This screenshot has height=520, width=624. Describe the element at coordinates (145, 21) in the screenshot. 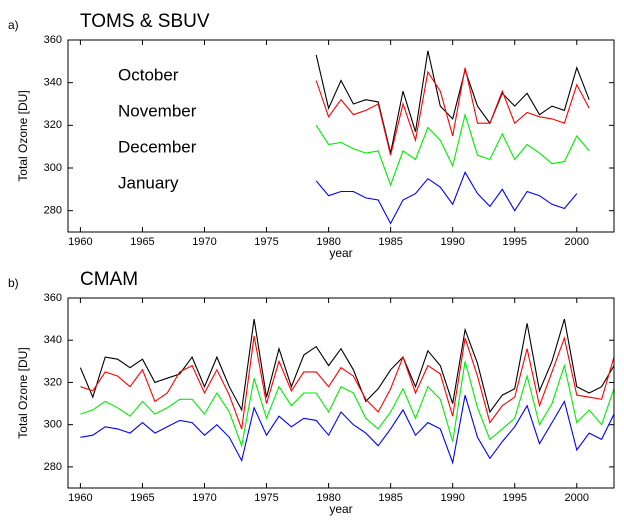

I see `panel-title: TOMS & SBUV` at that location.